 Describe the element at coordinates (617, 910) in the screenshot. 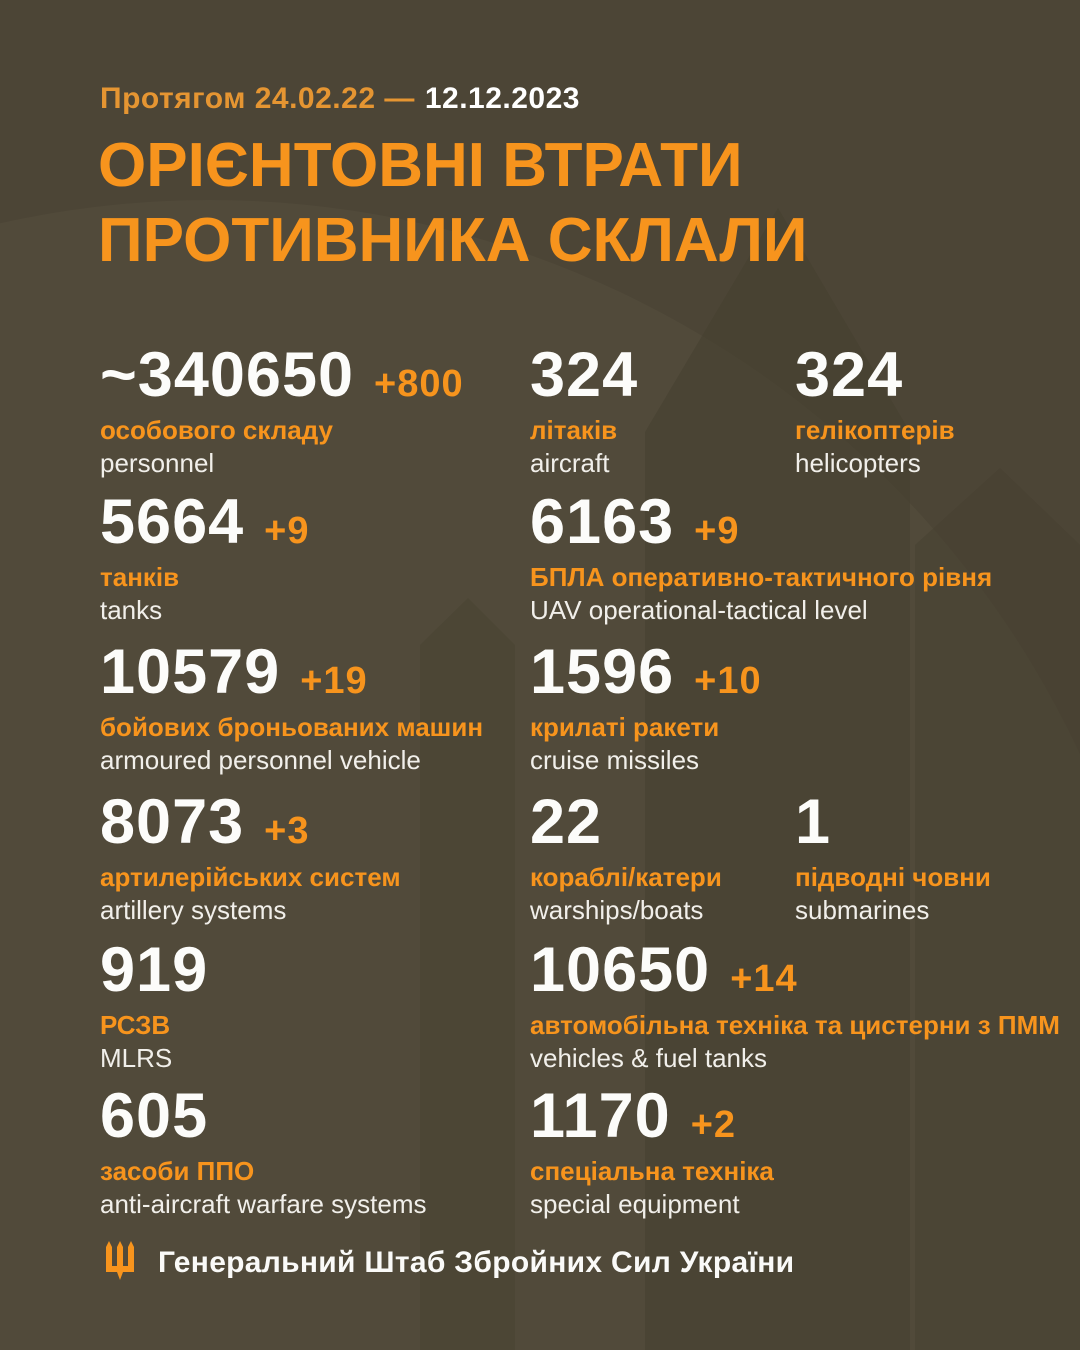

I see `stat-label-en: warships/boats` at that location.